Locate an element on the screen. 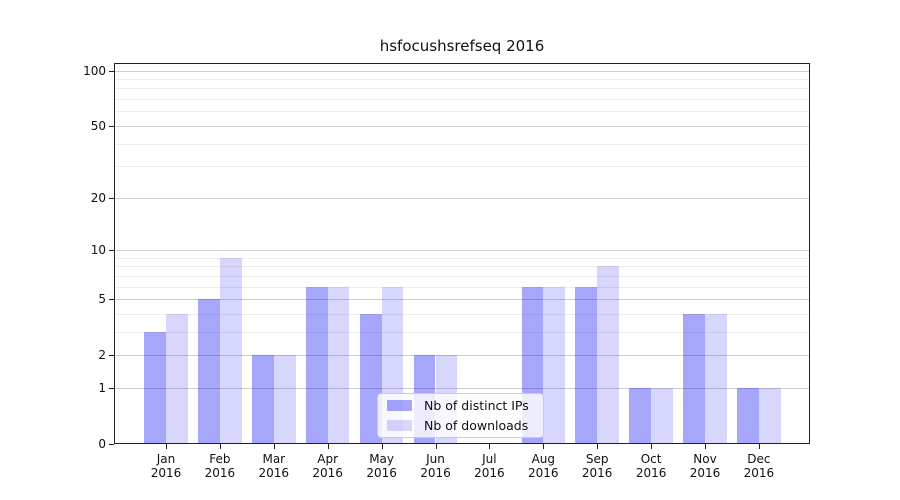 This screenshot has width=900, height=500. x-axis-tick-label: Aug 2016 is located at coordinates (543, 466).